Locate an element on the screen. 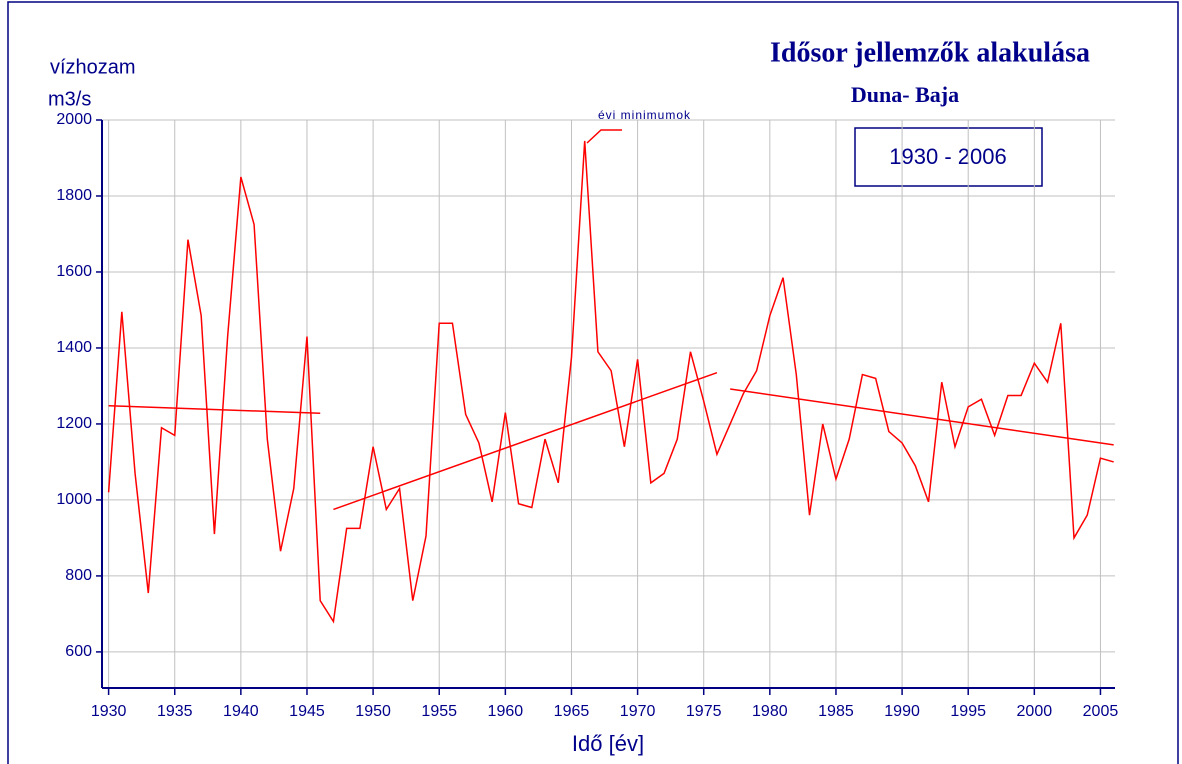 This screenshot has height=764, width=1182. x-tick-label: 1995 is located at coordinates (968, 711).